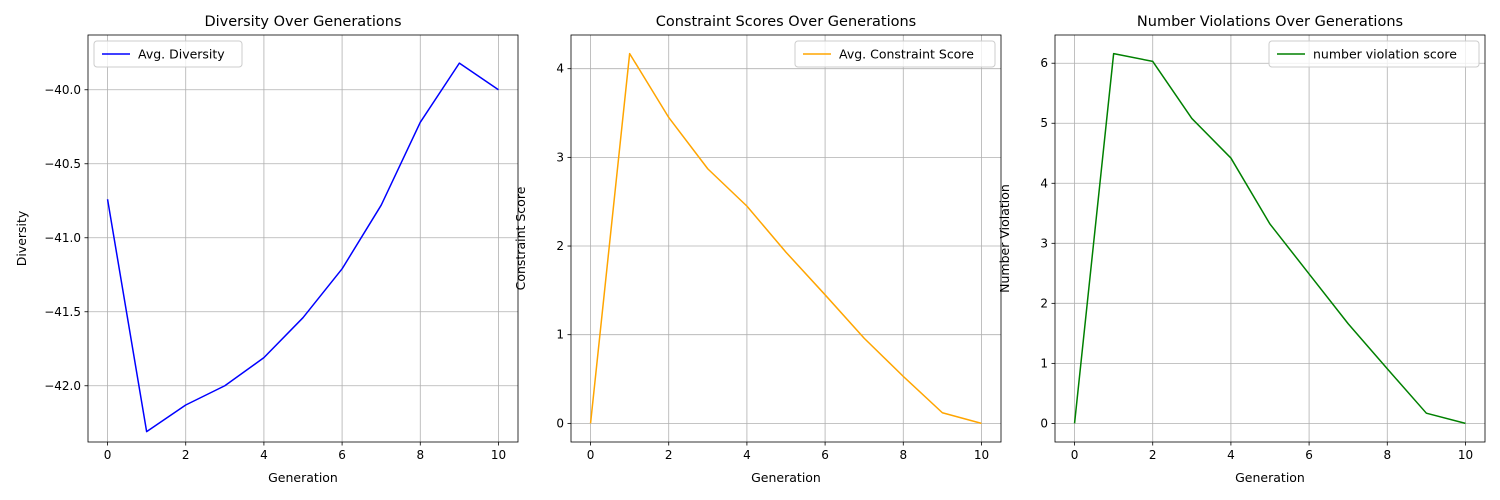  What do you see at coordinates (62, 90) in the screenshot?
I see `y-tick-label: −40.0` at bounding box center [62, 90].